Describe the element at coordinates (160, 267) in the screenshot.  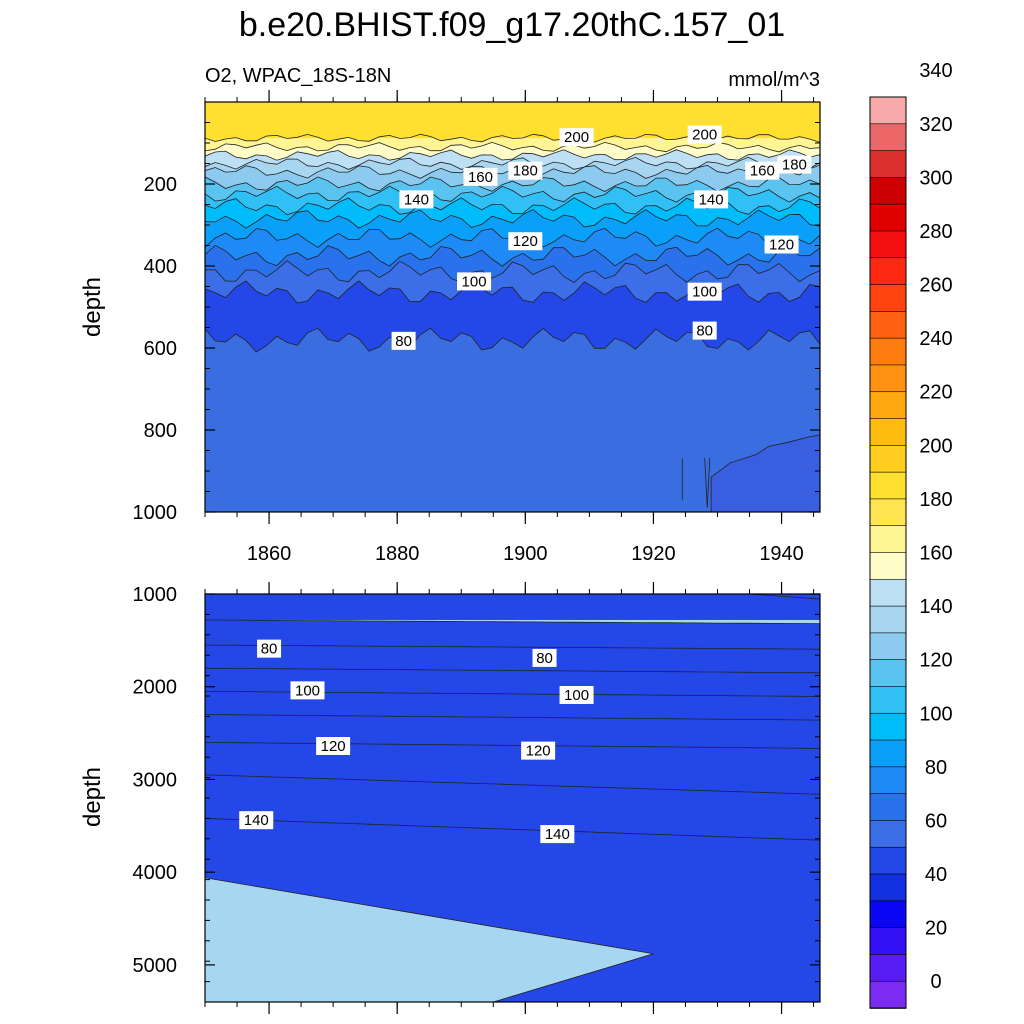
I see `y-tick-label: 400` at that location.